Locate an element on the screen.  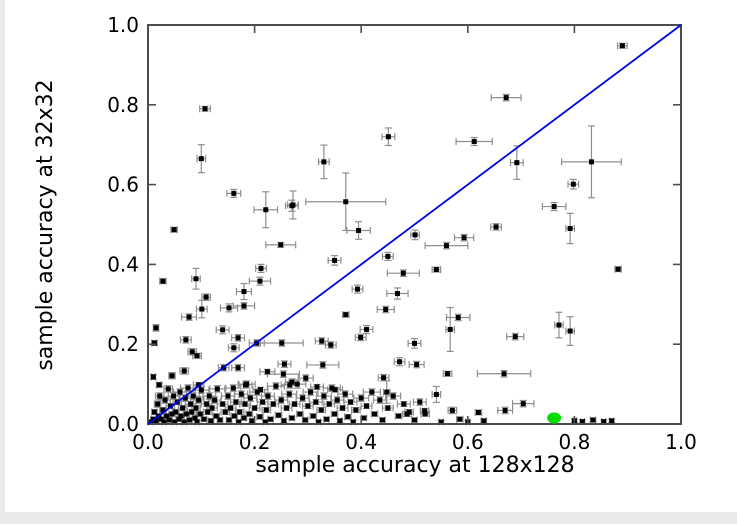
green-highlight-marker is located at coordinates (554, 418).